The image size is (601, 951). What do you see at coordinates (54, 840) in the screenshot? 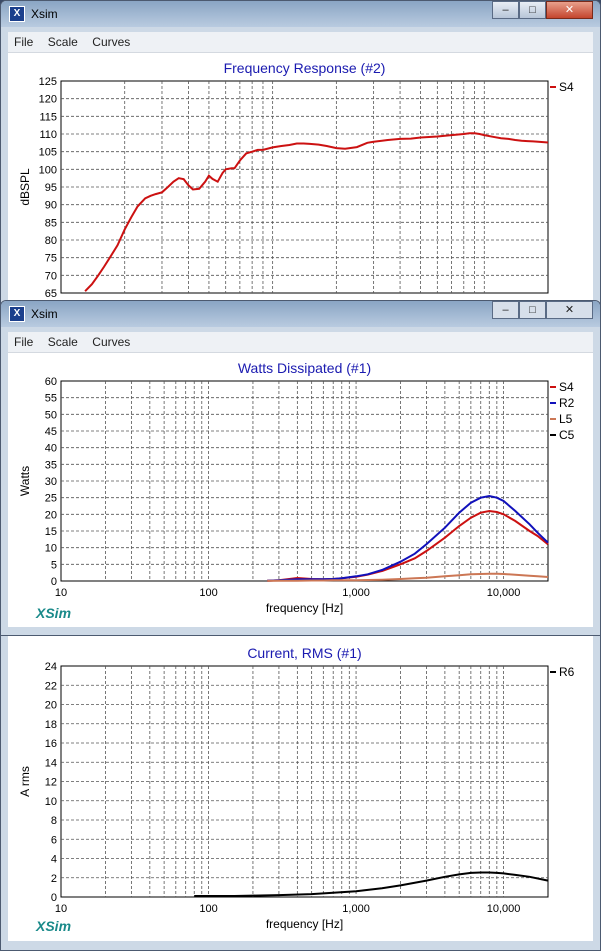
I see `y-tick-label: 6` at bounding box center [54, 840].